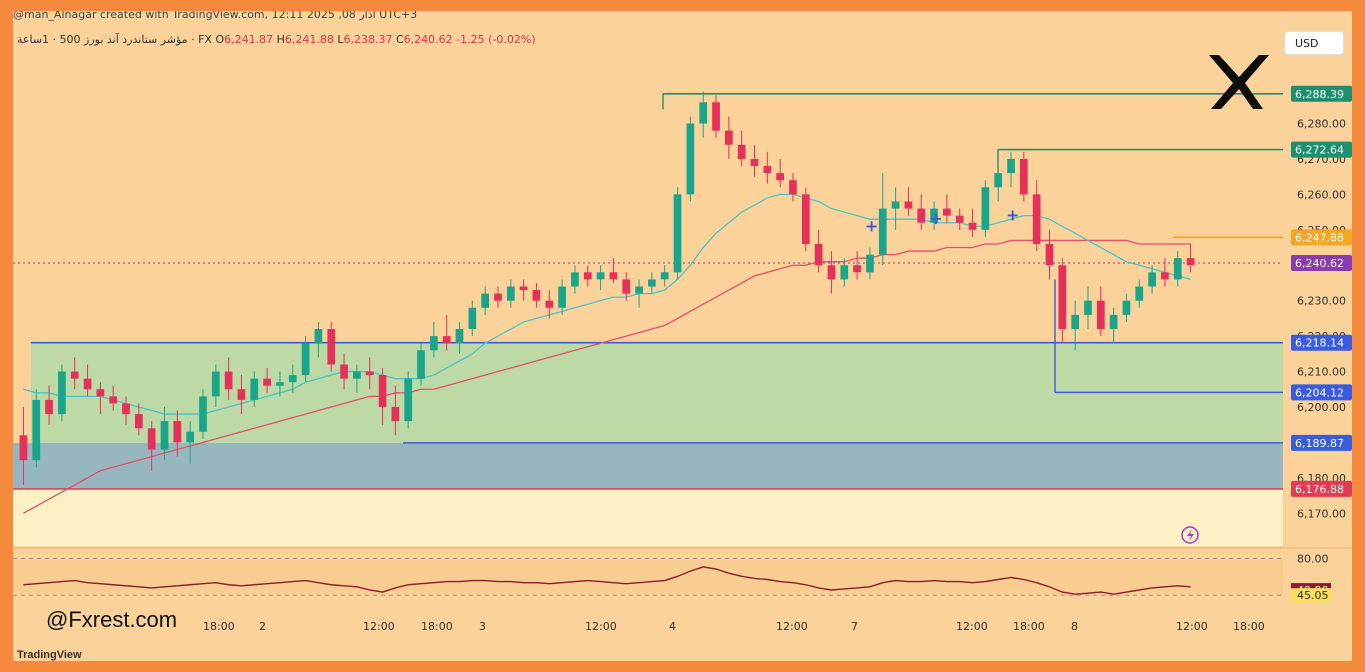 The height and width of the screenshot is (672, 1365). I want to click on time-label-7: 12:00, so click(792, 626).